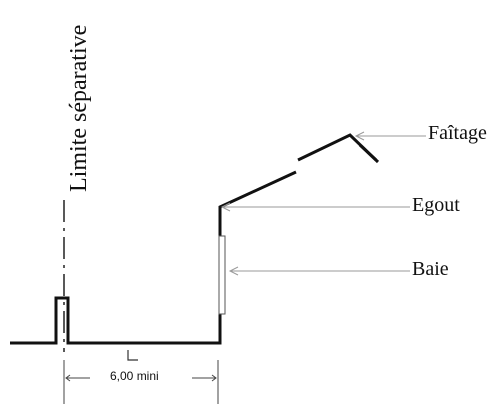 Image resolution: width=500 pixels, height=406 pixels. What do you see at coordinates (436, 205) in the screenshot?
I see `eaves-label: Egout` at bounding box center [436, 205].